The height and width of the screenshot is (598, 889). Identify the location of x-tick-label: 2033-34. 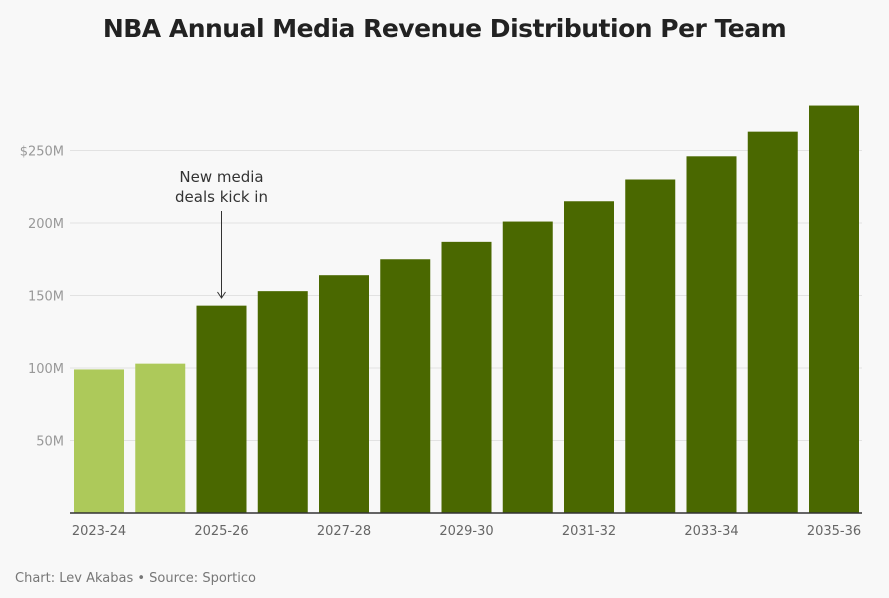
(711, 531).